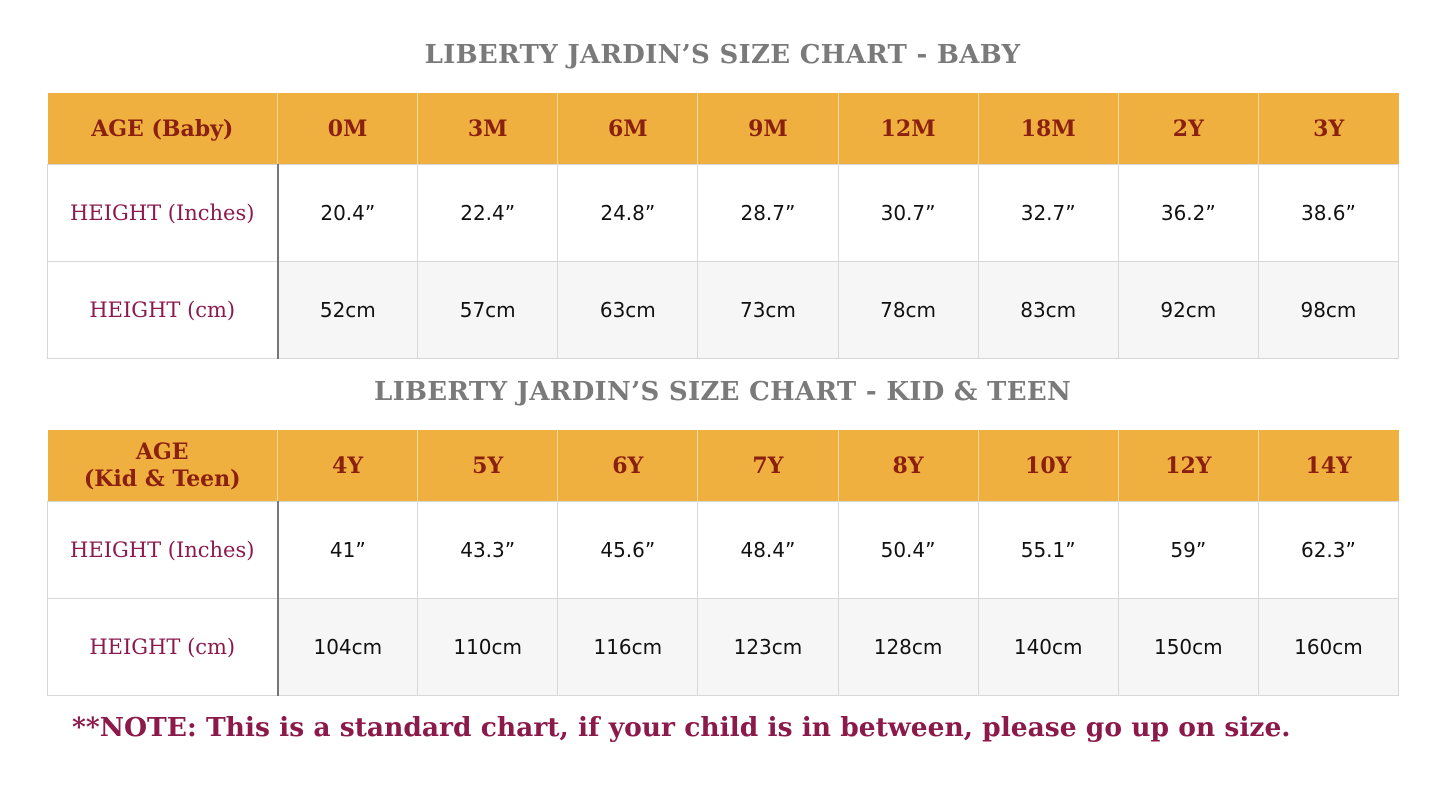 The height and width of the screenshot is (797, 1445). What do you see at coordinates (488, 550) in the screenshot?
I see `value-cell: 43.3”` at bounding box center [488, 550].